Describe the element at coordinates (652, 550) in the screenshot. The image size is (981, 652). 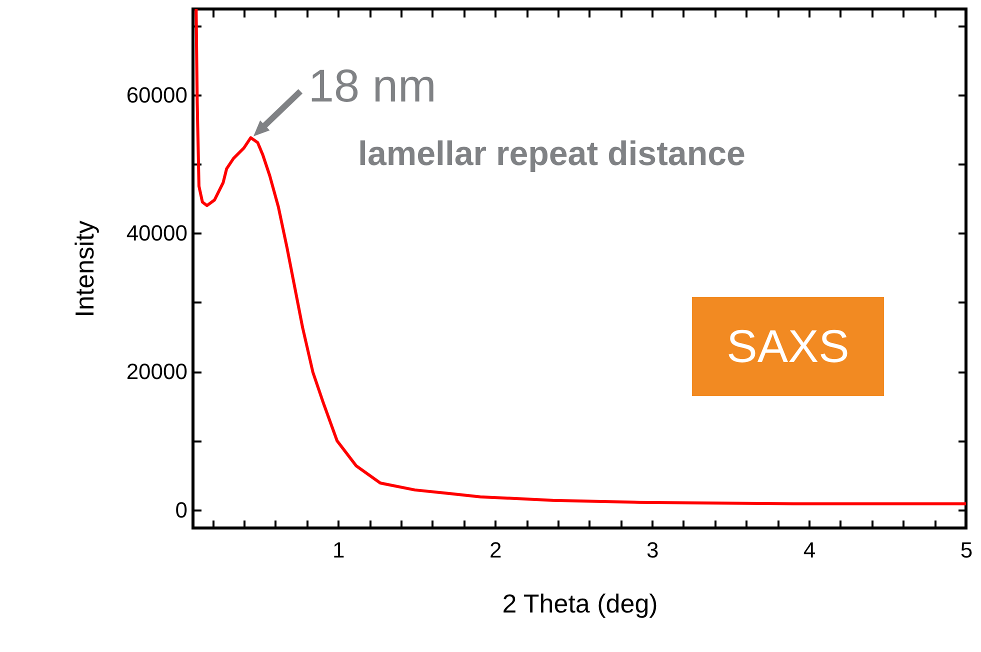
I see `x-tick-label: 3` at that location.